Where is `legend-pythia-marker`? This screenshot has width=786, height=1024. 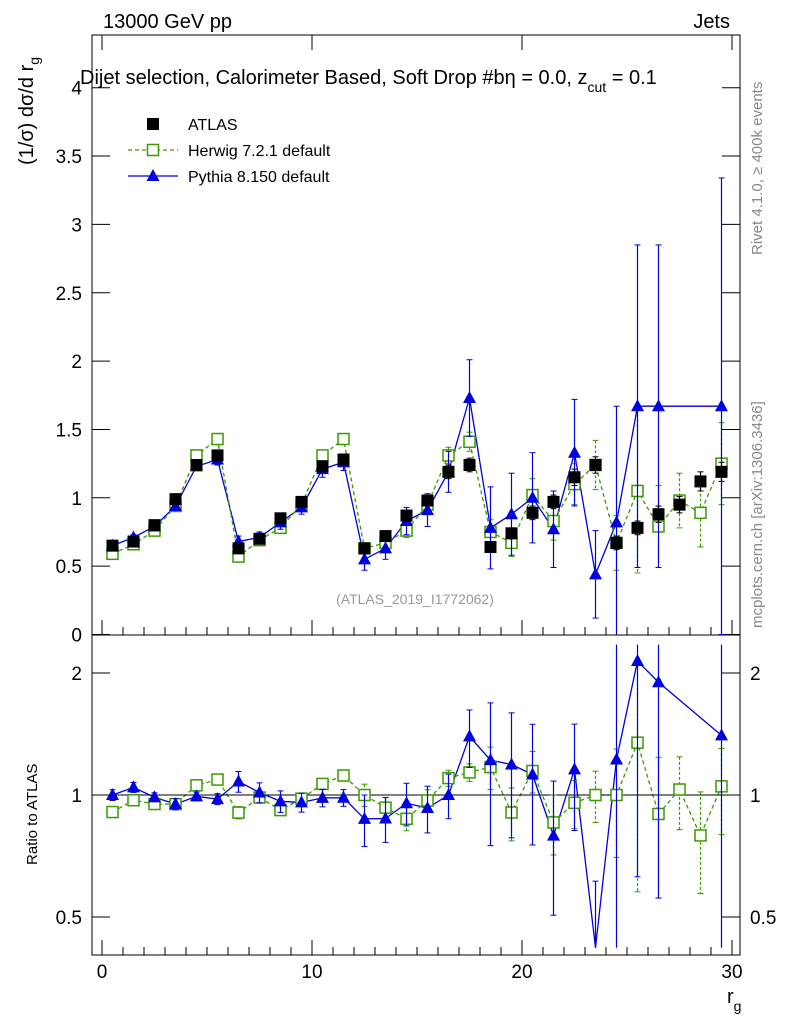 legend-pythia-marker is located at coordinates (153, 175).